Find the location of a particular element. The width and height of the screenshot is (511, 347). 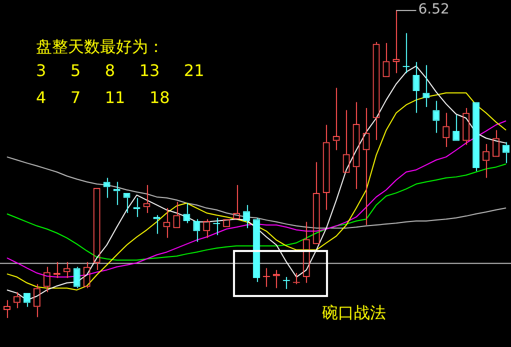

annotation: 4 7 11 18 is located at coordinates (103, 97).